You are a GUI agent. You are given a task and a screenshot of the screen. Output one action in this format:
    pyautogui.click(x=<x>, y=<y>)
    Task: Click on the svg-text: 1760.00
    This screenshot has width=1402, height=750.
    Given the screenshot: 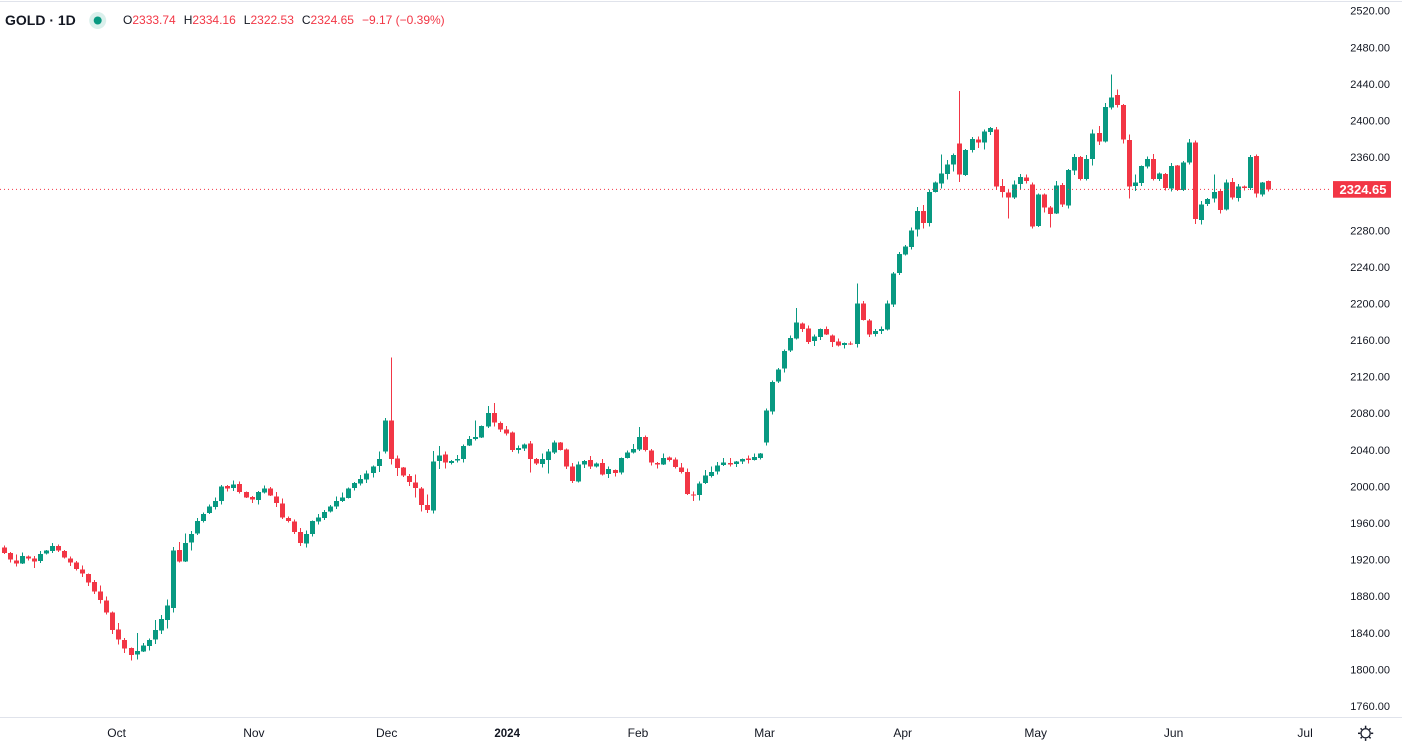 What is the action you would take?
    pyautogui.click(x=1370, y=707)
    